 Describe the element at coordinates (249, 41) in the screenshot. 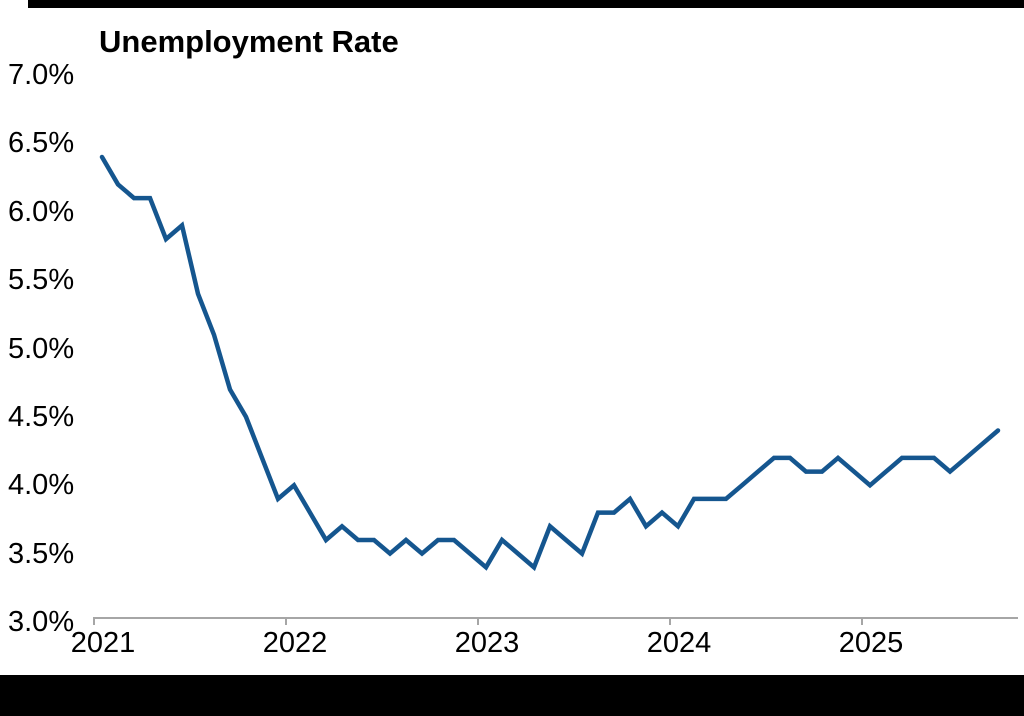

I see `chart-title: Unemployment Rate` at that location.